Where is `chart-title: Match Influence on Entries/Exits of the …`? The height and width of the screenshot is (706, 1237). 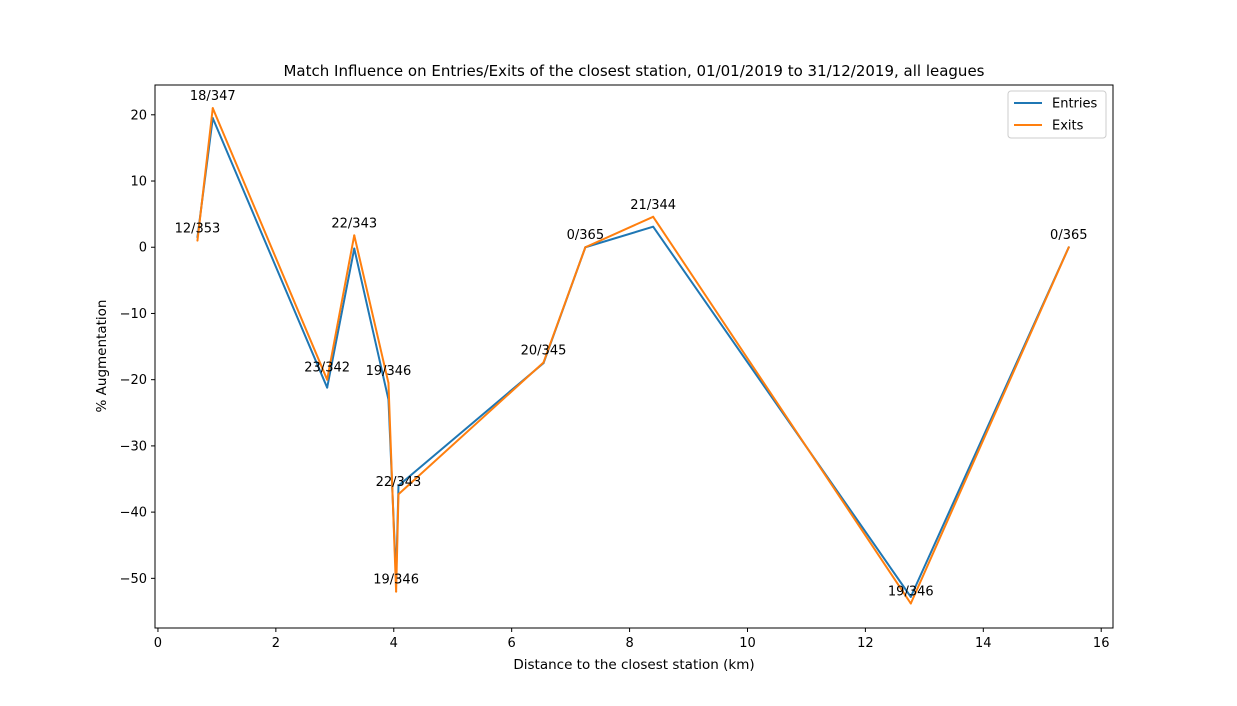
chart-title: Match Influence on Entries/Exits of the … is located at coordinates (633, 71).